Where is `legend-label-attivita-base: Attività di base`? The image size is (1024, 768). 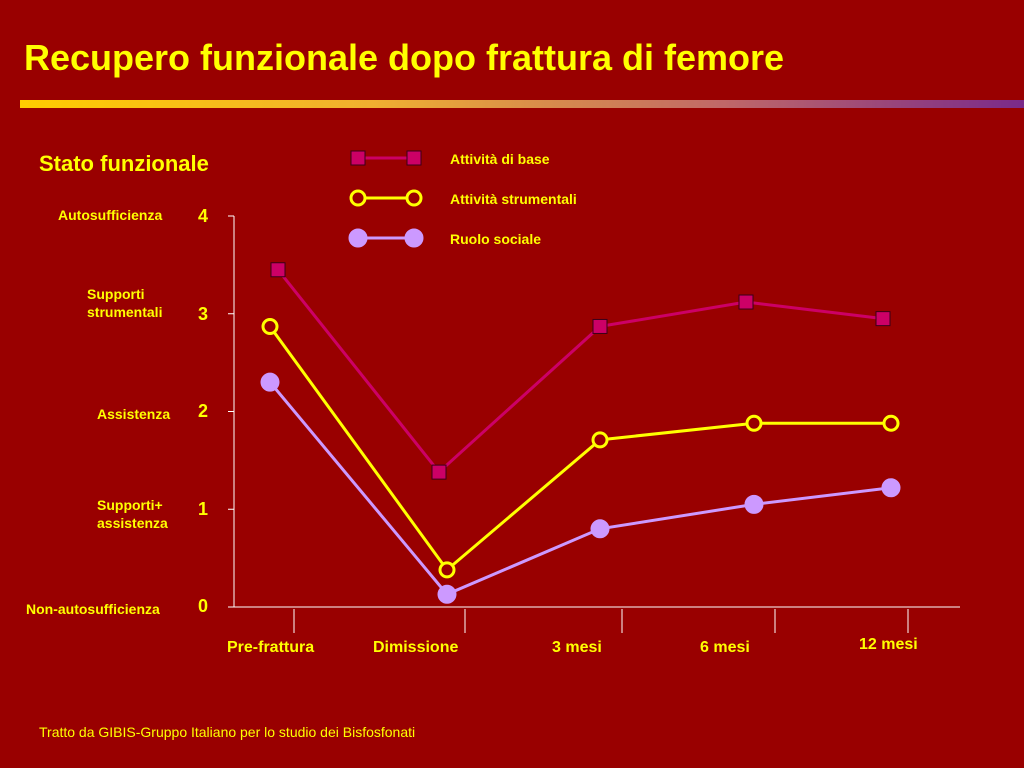
legend-label-attivita-base: Attività di base is located at coordinates (500, 159).